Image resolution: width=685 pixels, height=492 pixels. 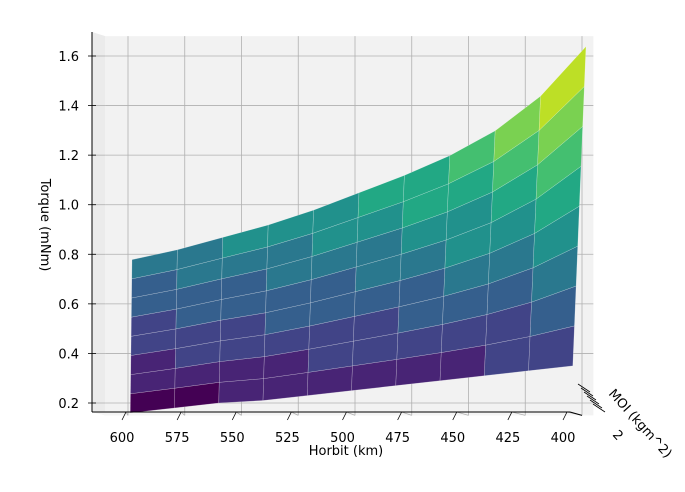 I want to click on z-tick-label: 0.8, so click(x=68, y=255).